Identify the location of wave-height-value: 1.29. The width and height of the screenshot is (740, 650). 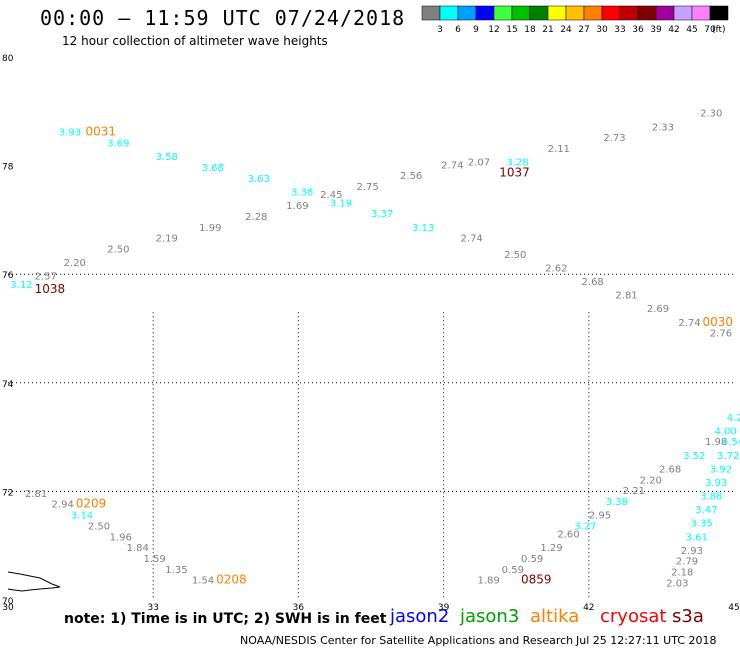
(551, 548).